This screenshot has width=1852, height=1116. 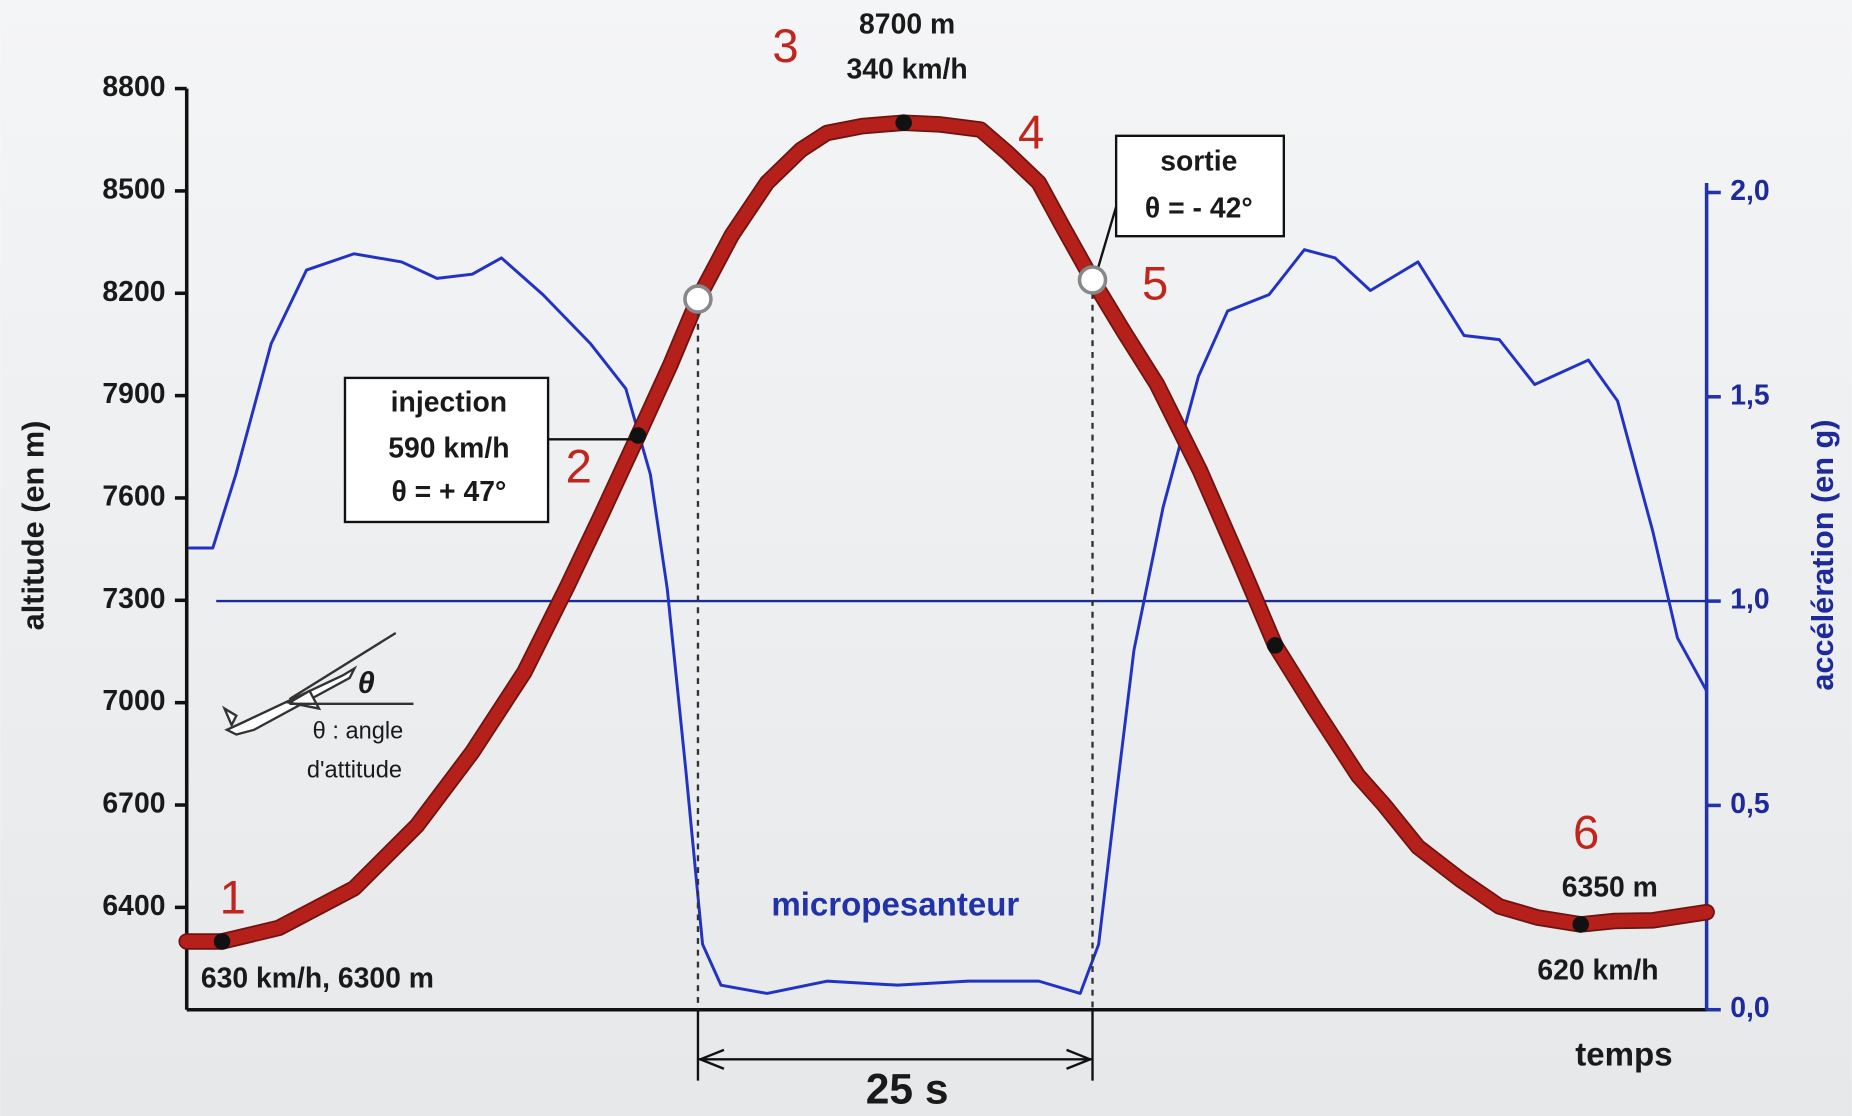 I want to click on y-tick-label: 7000, so click(x=133, y=701).